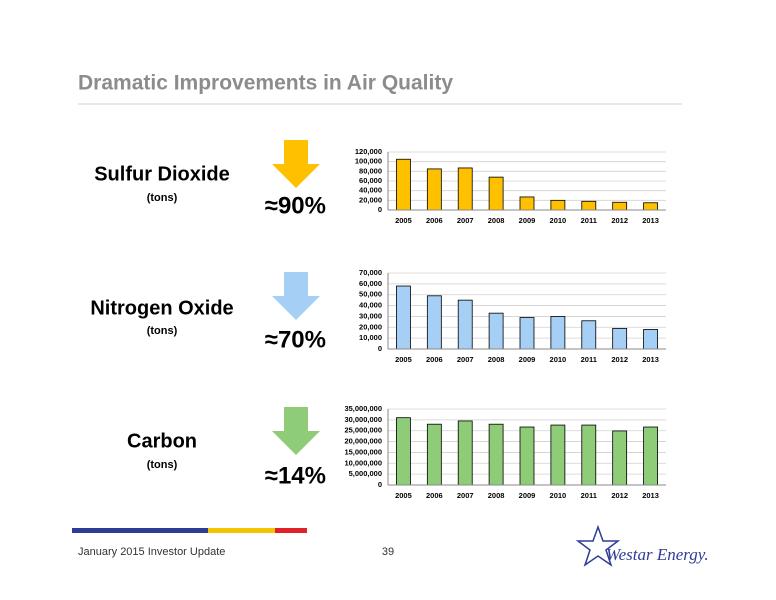 The image size is (776, 600). I want to click on y-tick-label: 15,000,000, so click(363, 451).